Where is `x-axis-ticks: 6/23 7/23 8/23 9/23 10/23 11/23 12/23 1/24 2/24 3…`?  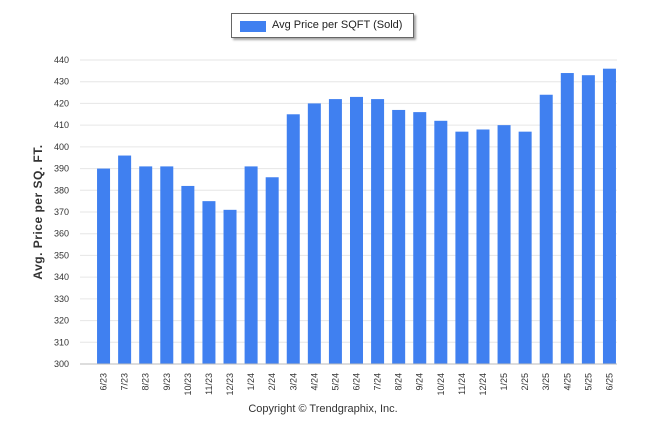
x-axis-ticks: 6/23 7/23 8/23 9/23 10/23 11/23 12/23 1/24 2/24 3… is located at coordinates (357, 384).